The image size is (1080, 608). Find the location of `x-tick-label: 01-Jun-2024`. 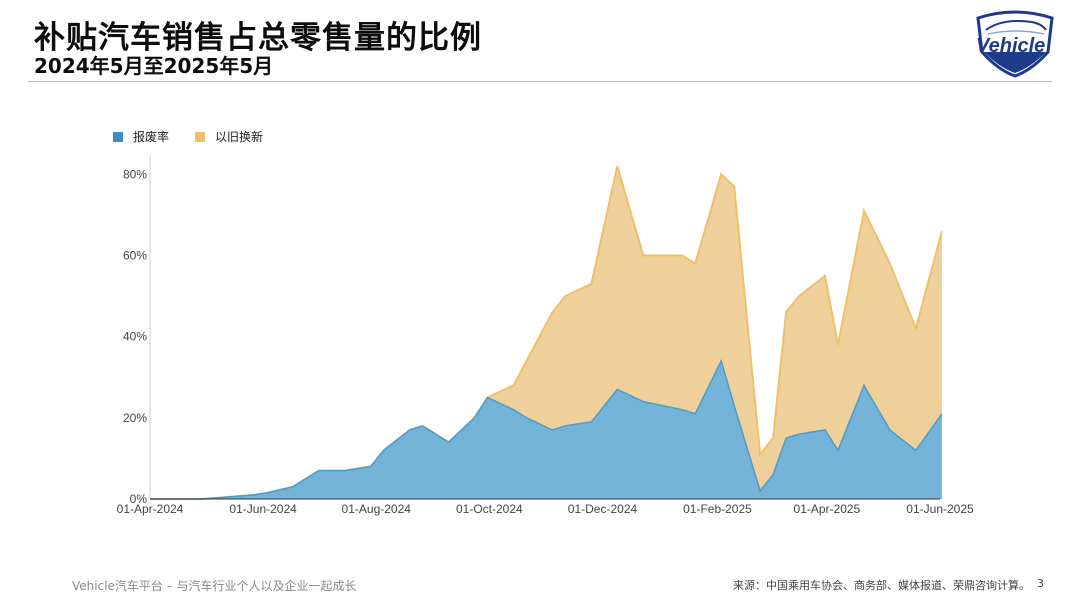

x-tick-label: 01-Jun-2024 is located at coordinates (263, 509).